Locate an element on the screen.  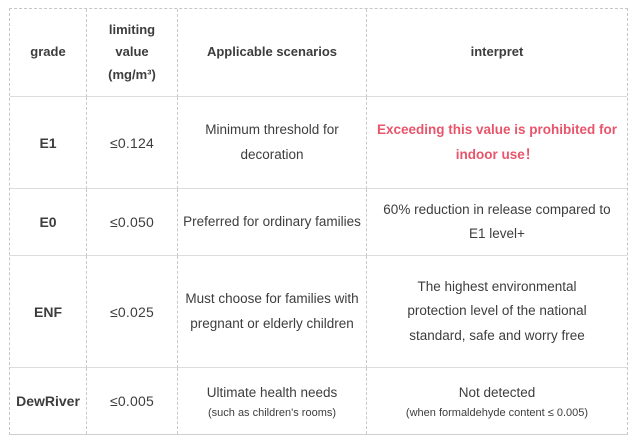
grade-cell: E0 is located at coordinates (48, 222).